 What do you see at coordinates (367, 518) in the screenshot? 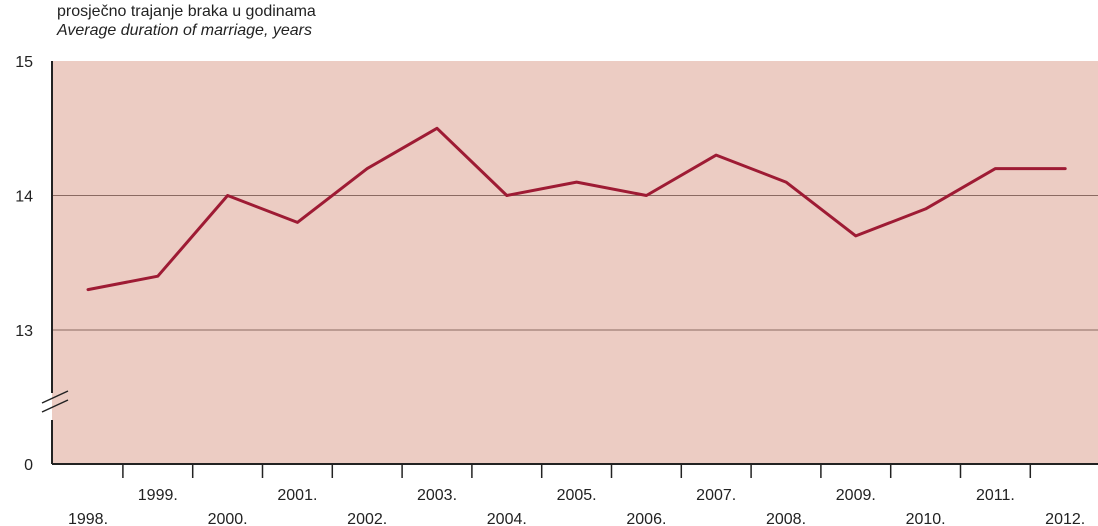
I see `x-tick-label-2002: 2002.` at bounding box center [367, 518].